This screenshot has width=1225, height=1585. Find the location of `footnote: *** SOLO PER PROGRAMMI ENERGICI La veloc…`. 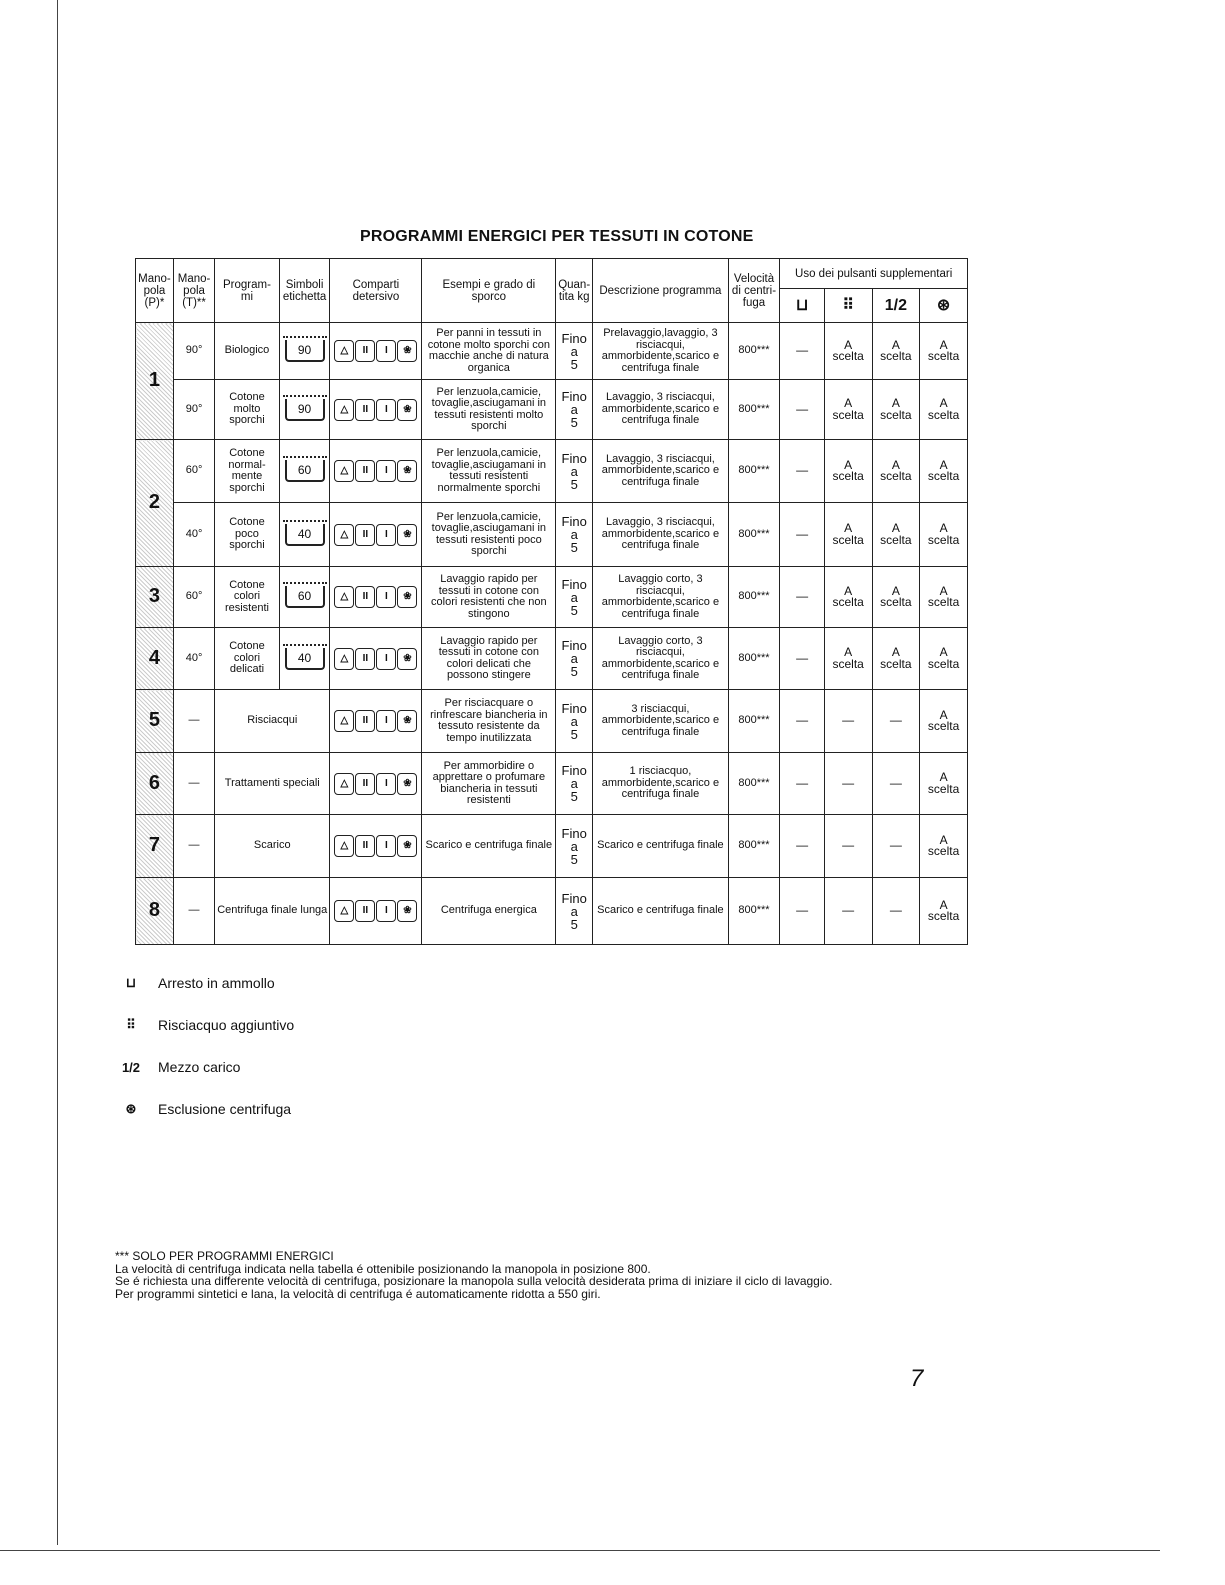

footnote: *** SOLO PER PROGRAMMI ENERGICI La veloc… is located at coordinates (474, 1275).